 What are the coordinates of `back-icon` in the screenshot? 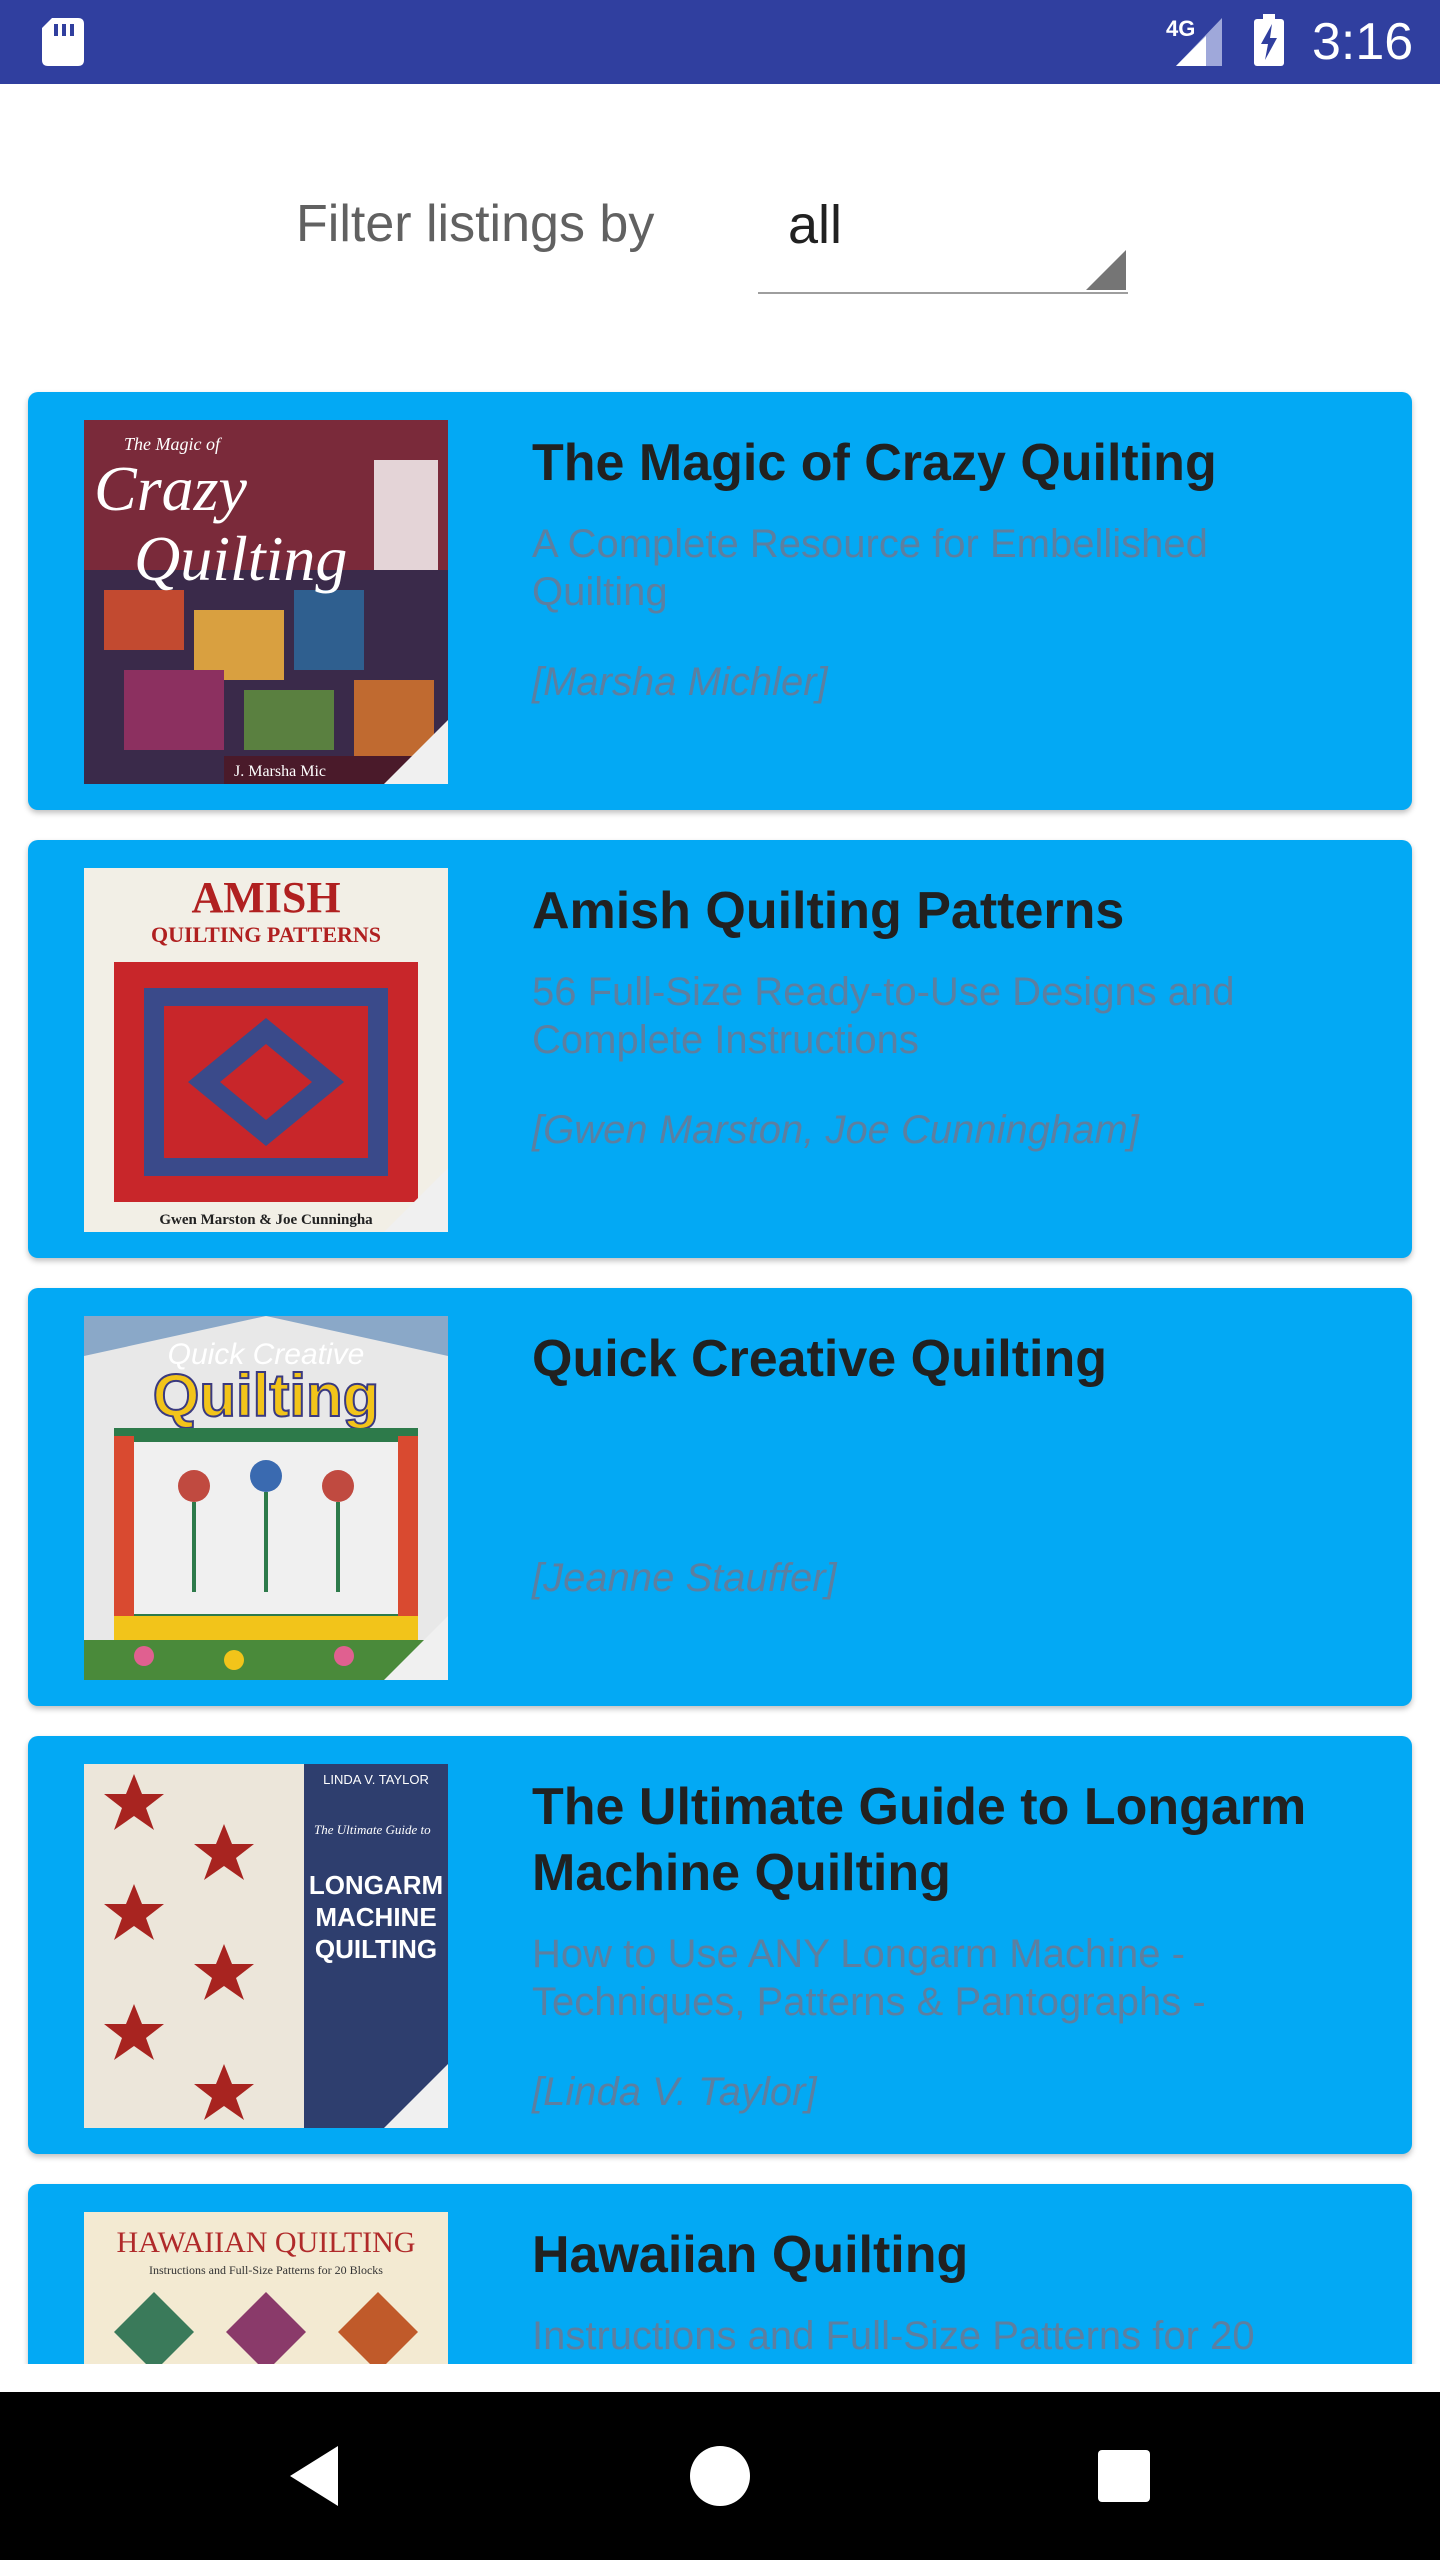 It's located at (316, 2476).